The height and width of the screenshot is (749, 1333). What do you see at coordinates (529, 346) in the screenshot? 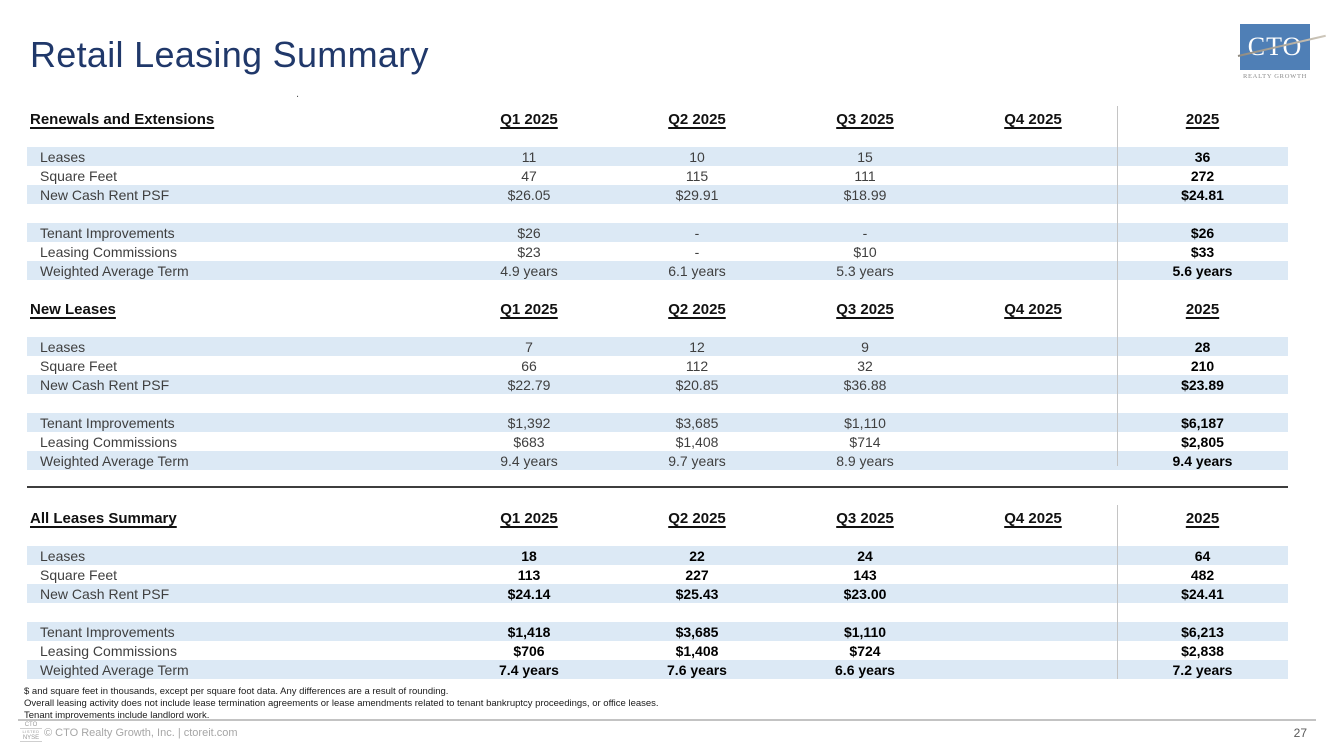
I see `cell-q1: 7` at bounding box center [529, 346].